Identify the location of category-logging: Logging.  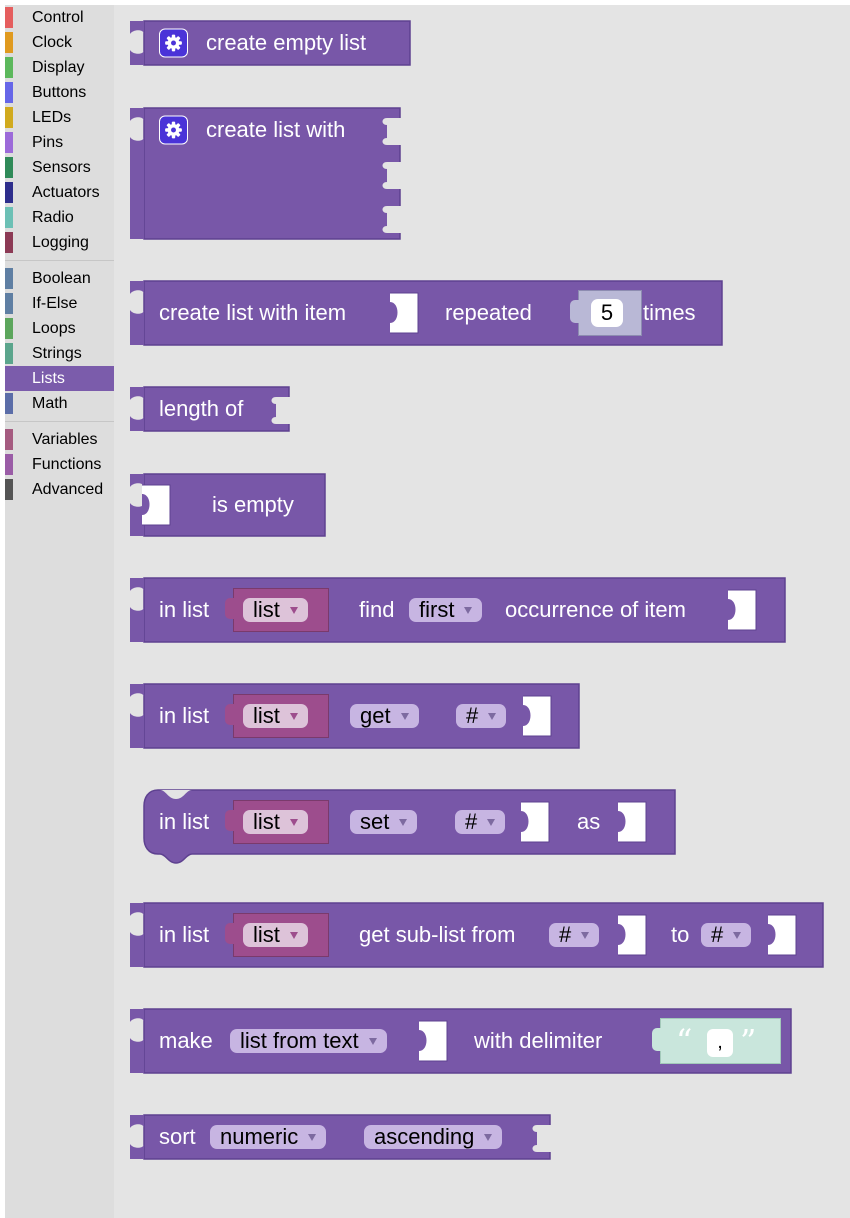
(59, 242).